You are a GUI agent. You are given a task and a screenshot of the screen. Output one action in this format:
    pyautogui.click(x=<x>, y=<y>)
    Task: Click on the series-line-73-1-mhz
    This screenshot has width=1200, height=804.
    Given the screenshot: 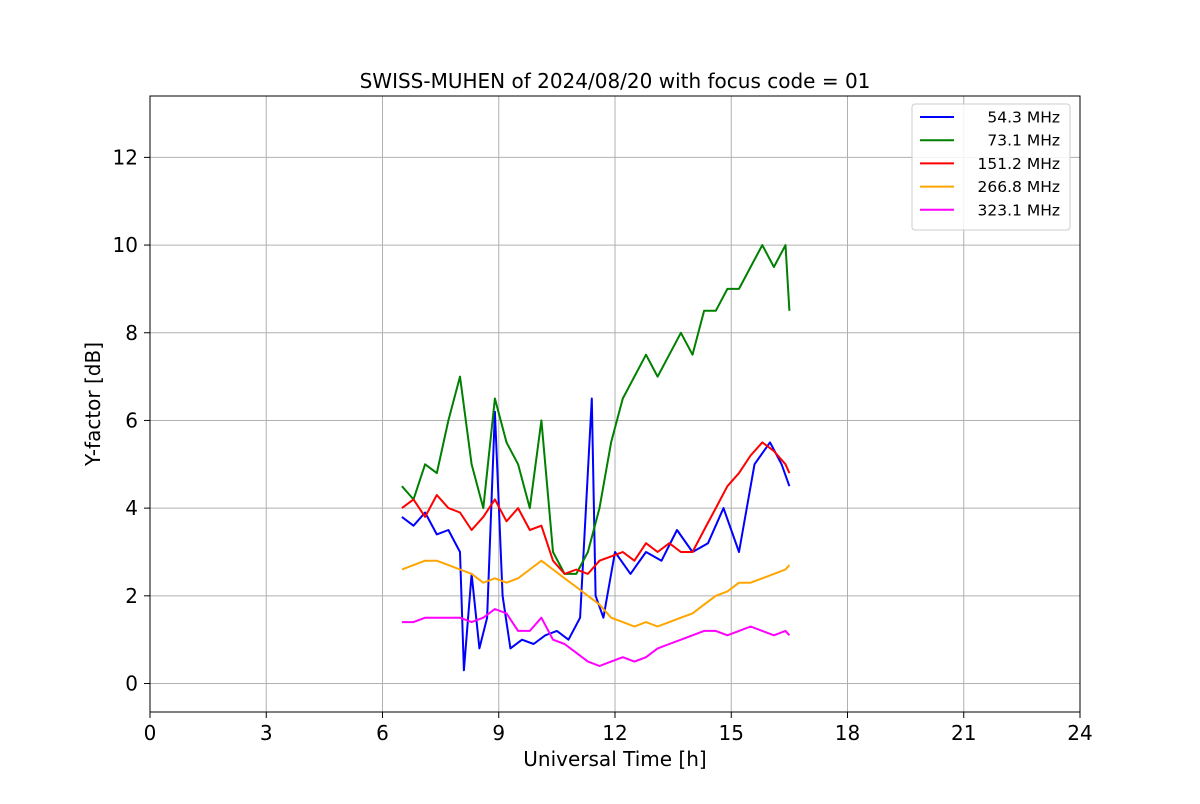 What is the action you would take?
    pyautogui.click(x=596, y=409)
    